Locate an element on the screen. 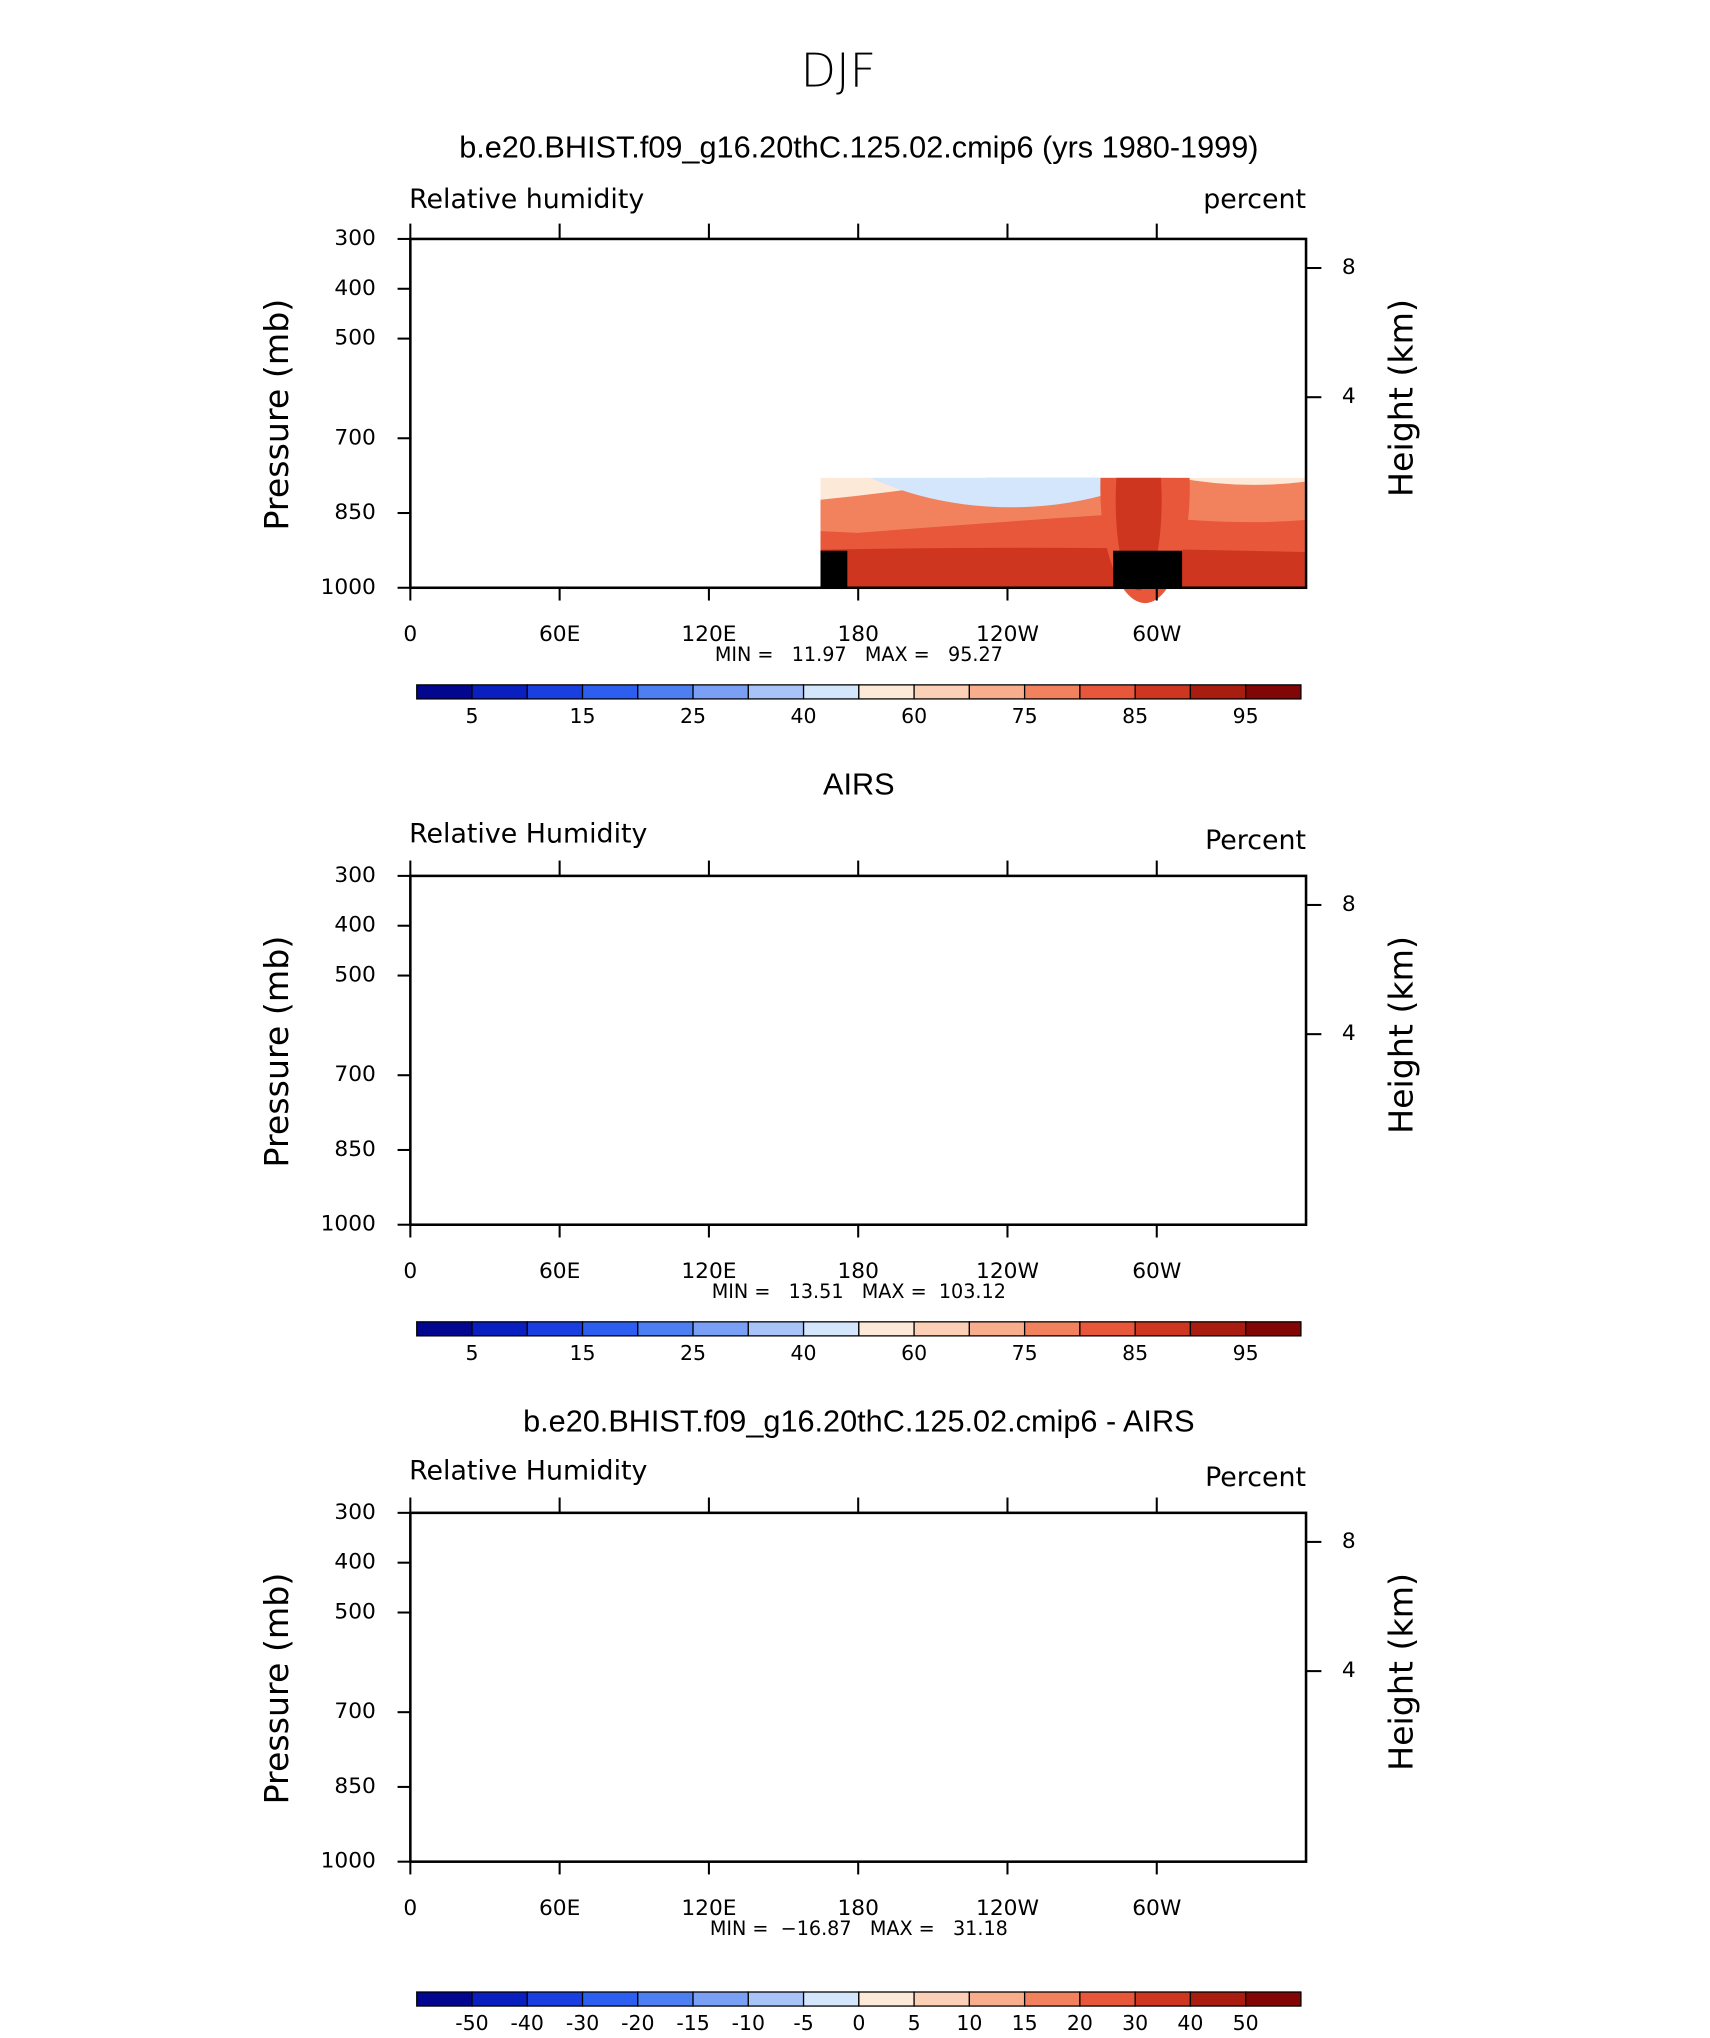 This screenshot has height=2038, width=1710. variable-label: Relative humidity is located at coordinates (526, 199).